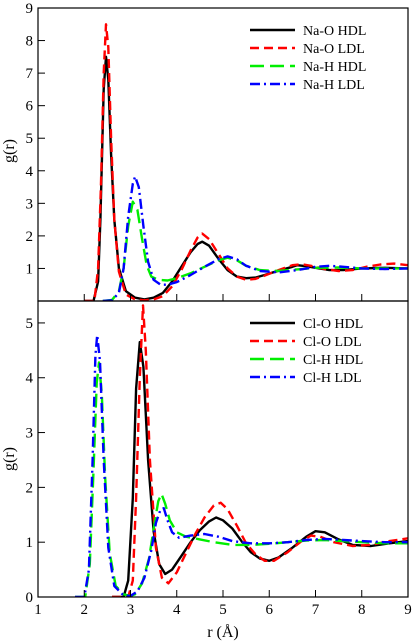 The height and width of the screenshot is (643, 415). What do you see at coordinates (9, 151) in the screenshot?
I see `top-y-axis-label: g(r)` at bounding box center [9, 151].